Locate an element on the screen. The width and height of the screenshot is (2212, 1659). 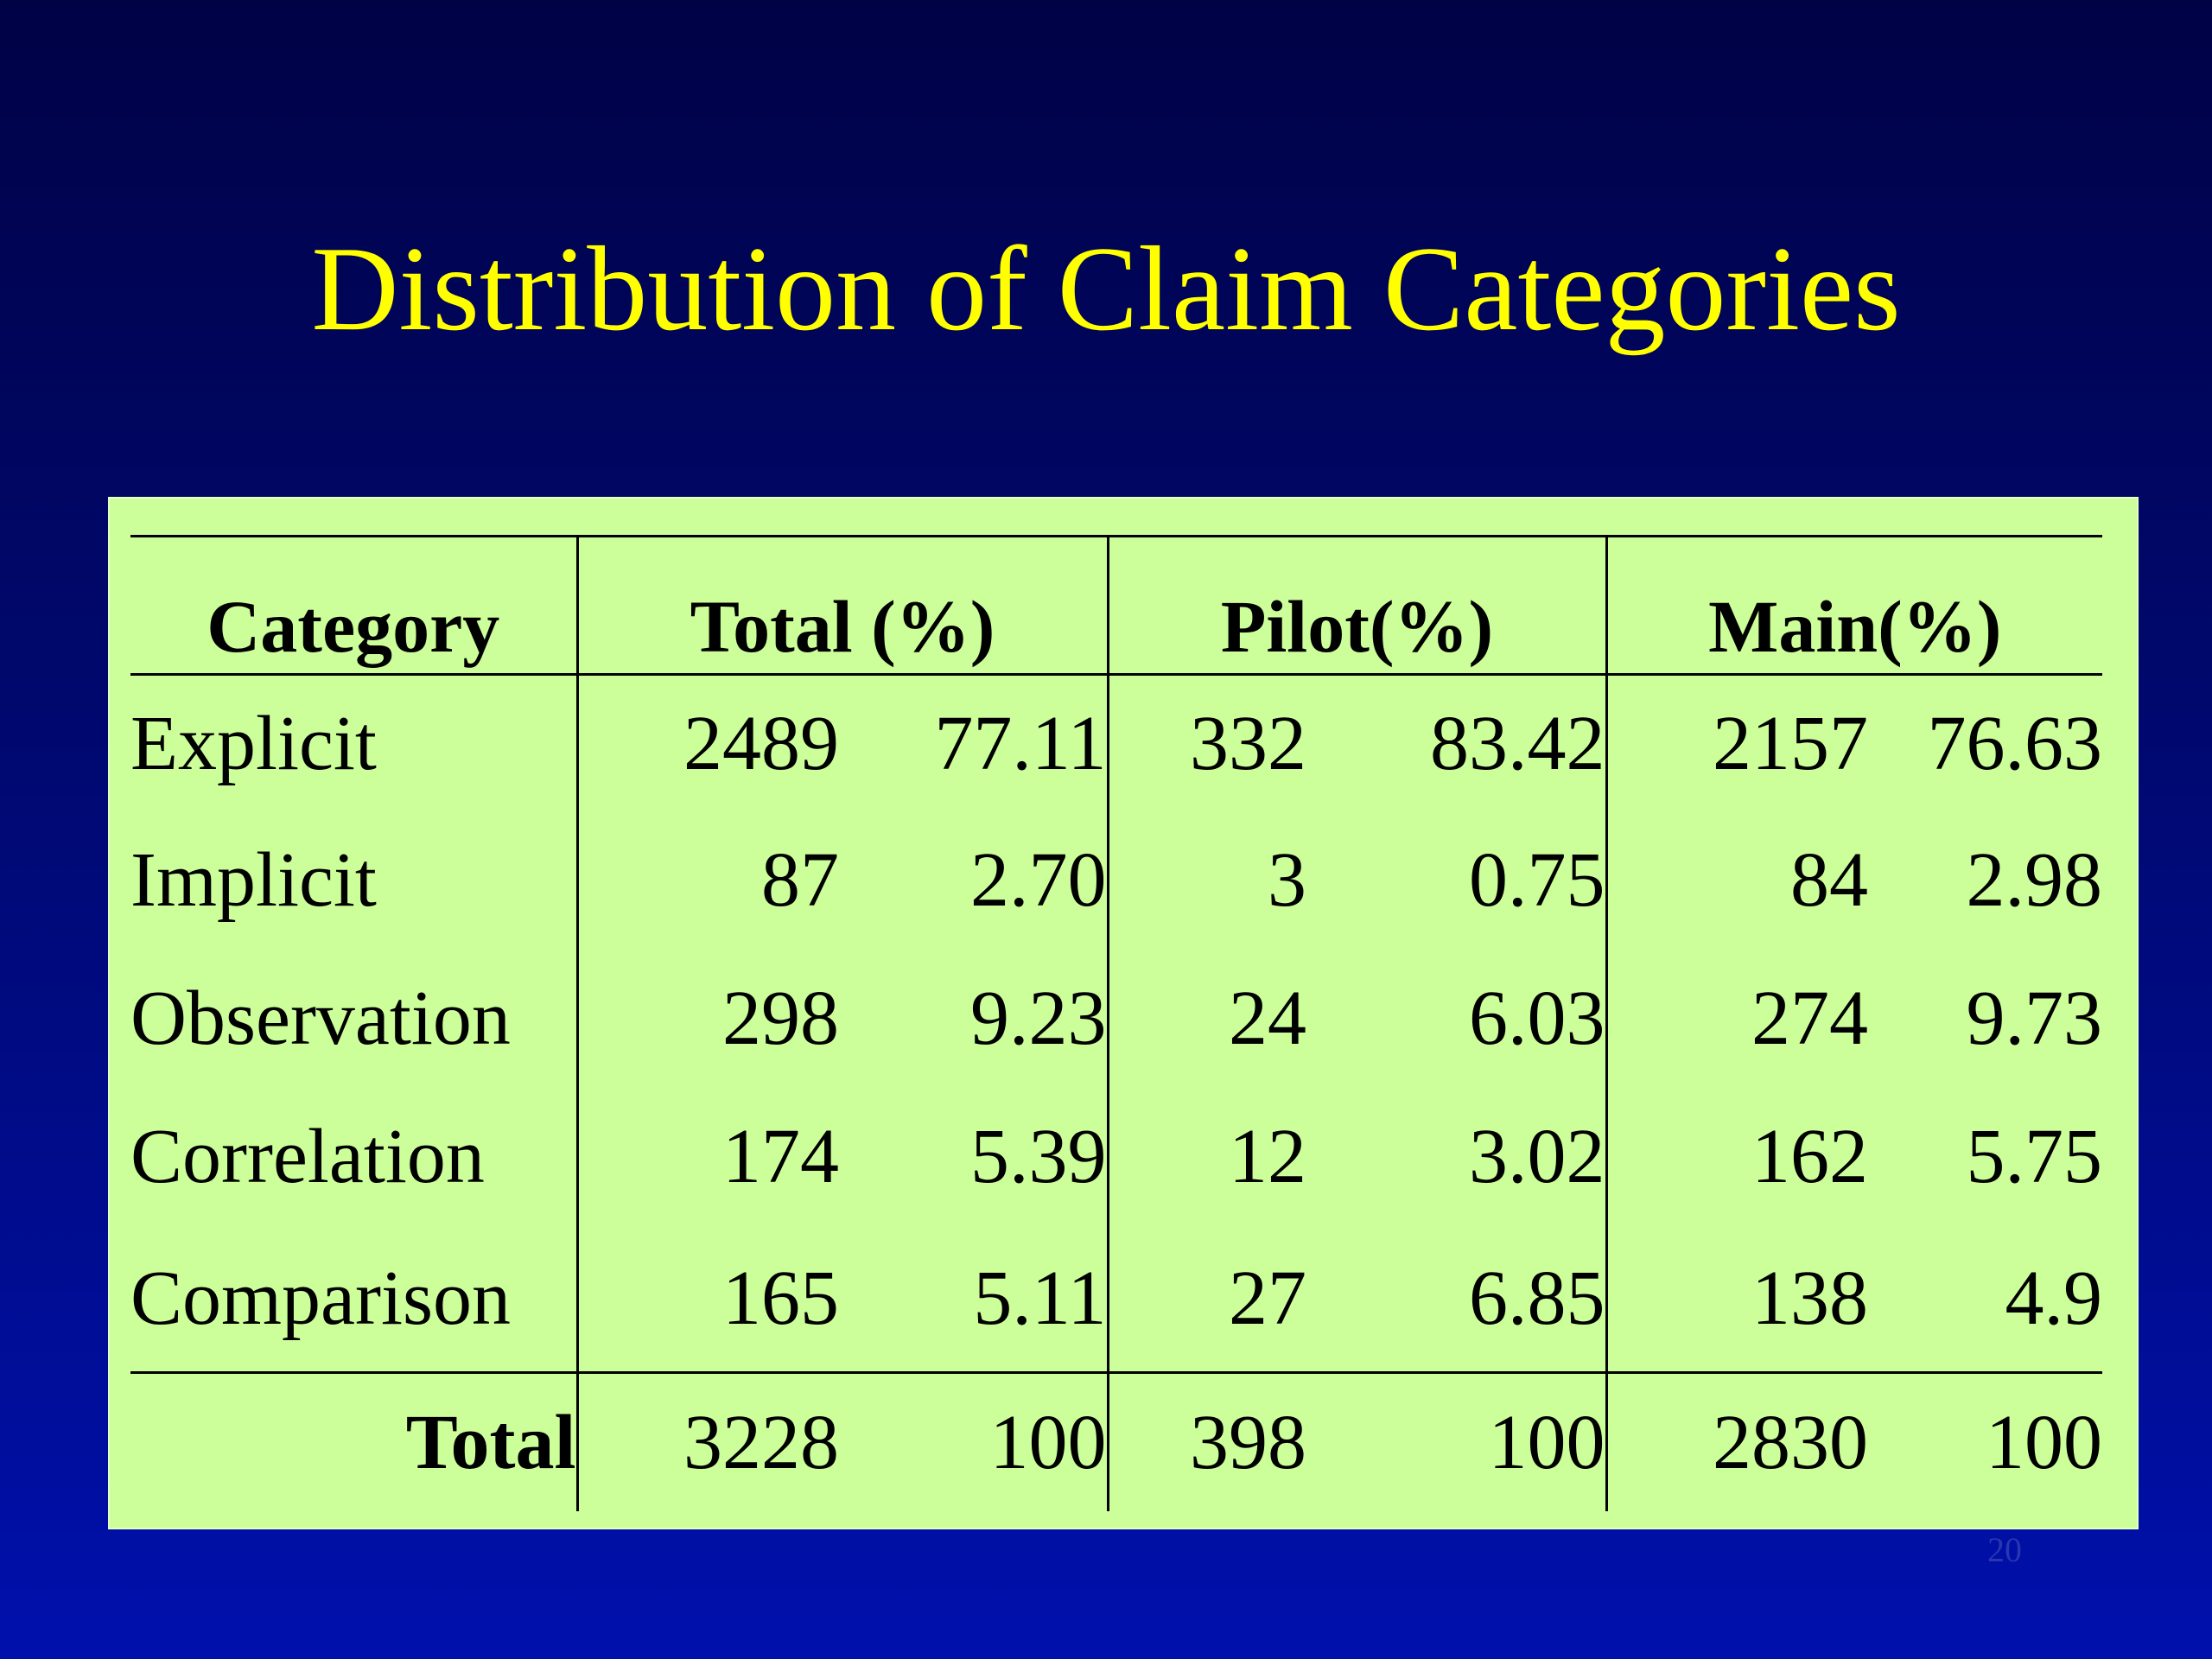
cell-pilot-percent: 100 is located at coordinates (1457, 1441).